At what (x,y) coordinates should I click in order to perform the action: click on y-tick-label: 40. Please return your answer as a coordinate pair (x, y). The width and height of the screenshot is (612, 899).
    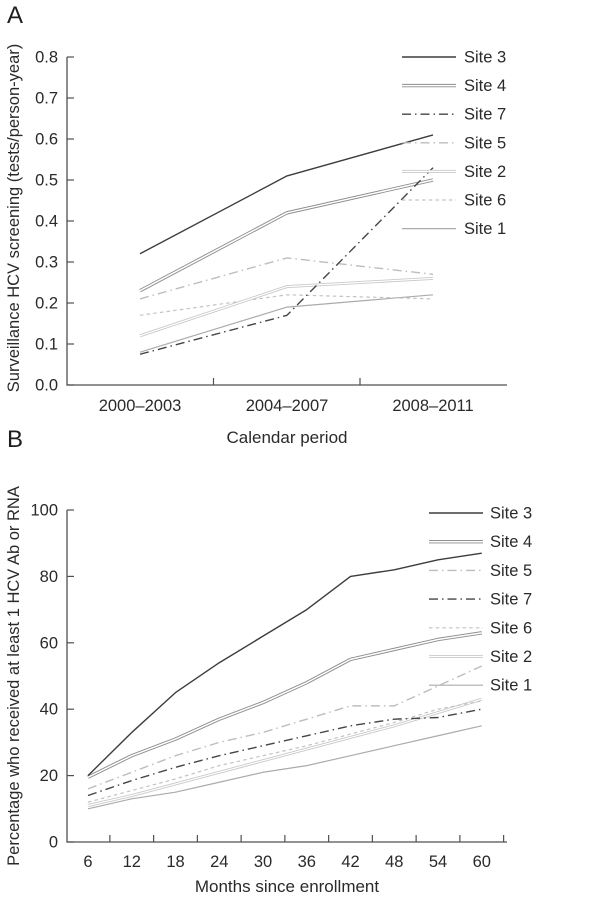
    Looking at the image, I should click on (49, 710).